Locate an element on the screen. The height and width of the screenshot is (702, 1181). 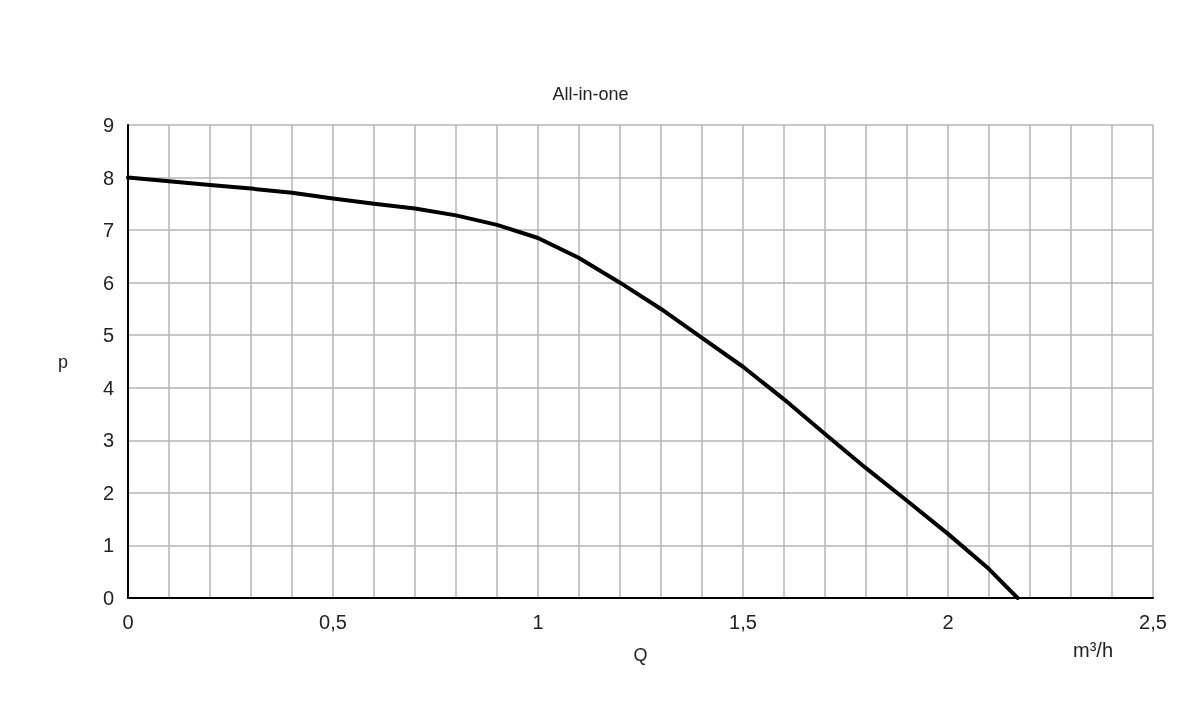
y-tick-label: 6 is located at coordinates (108, 282).